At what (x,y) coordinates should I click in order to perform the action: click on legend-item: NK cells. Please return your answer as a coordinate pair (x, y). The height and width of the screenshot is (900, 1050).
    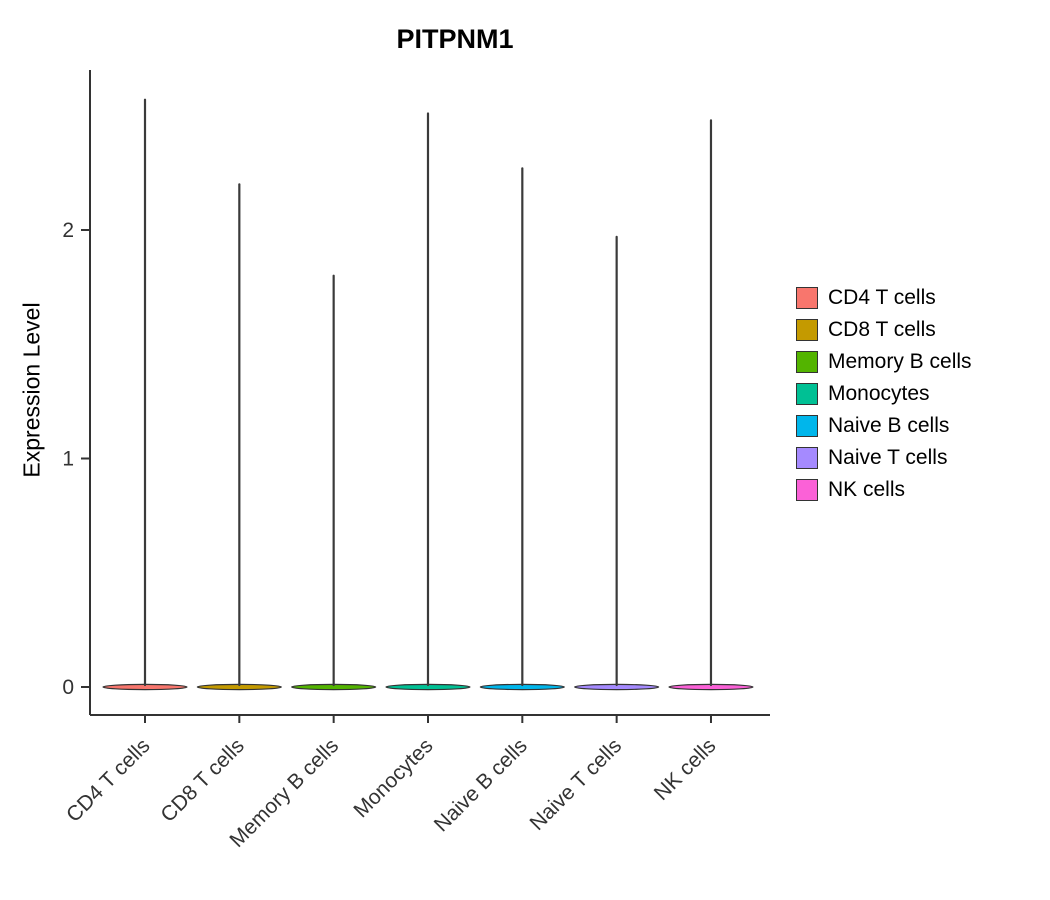
    Looking at the image, I should click on (884, 489).